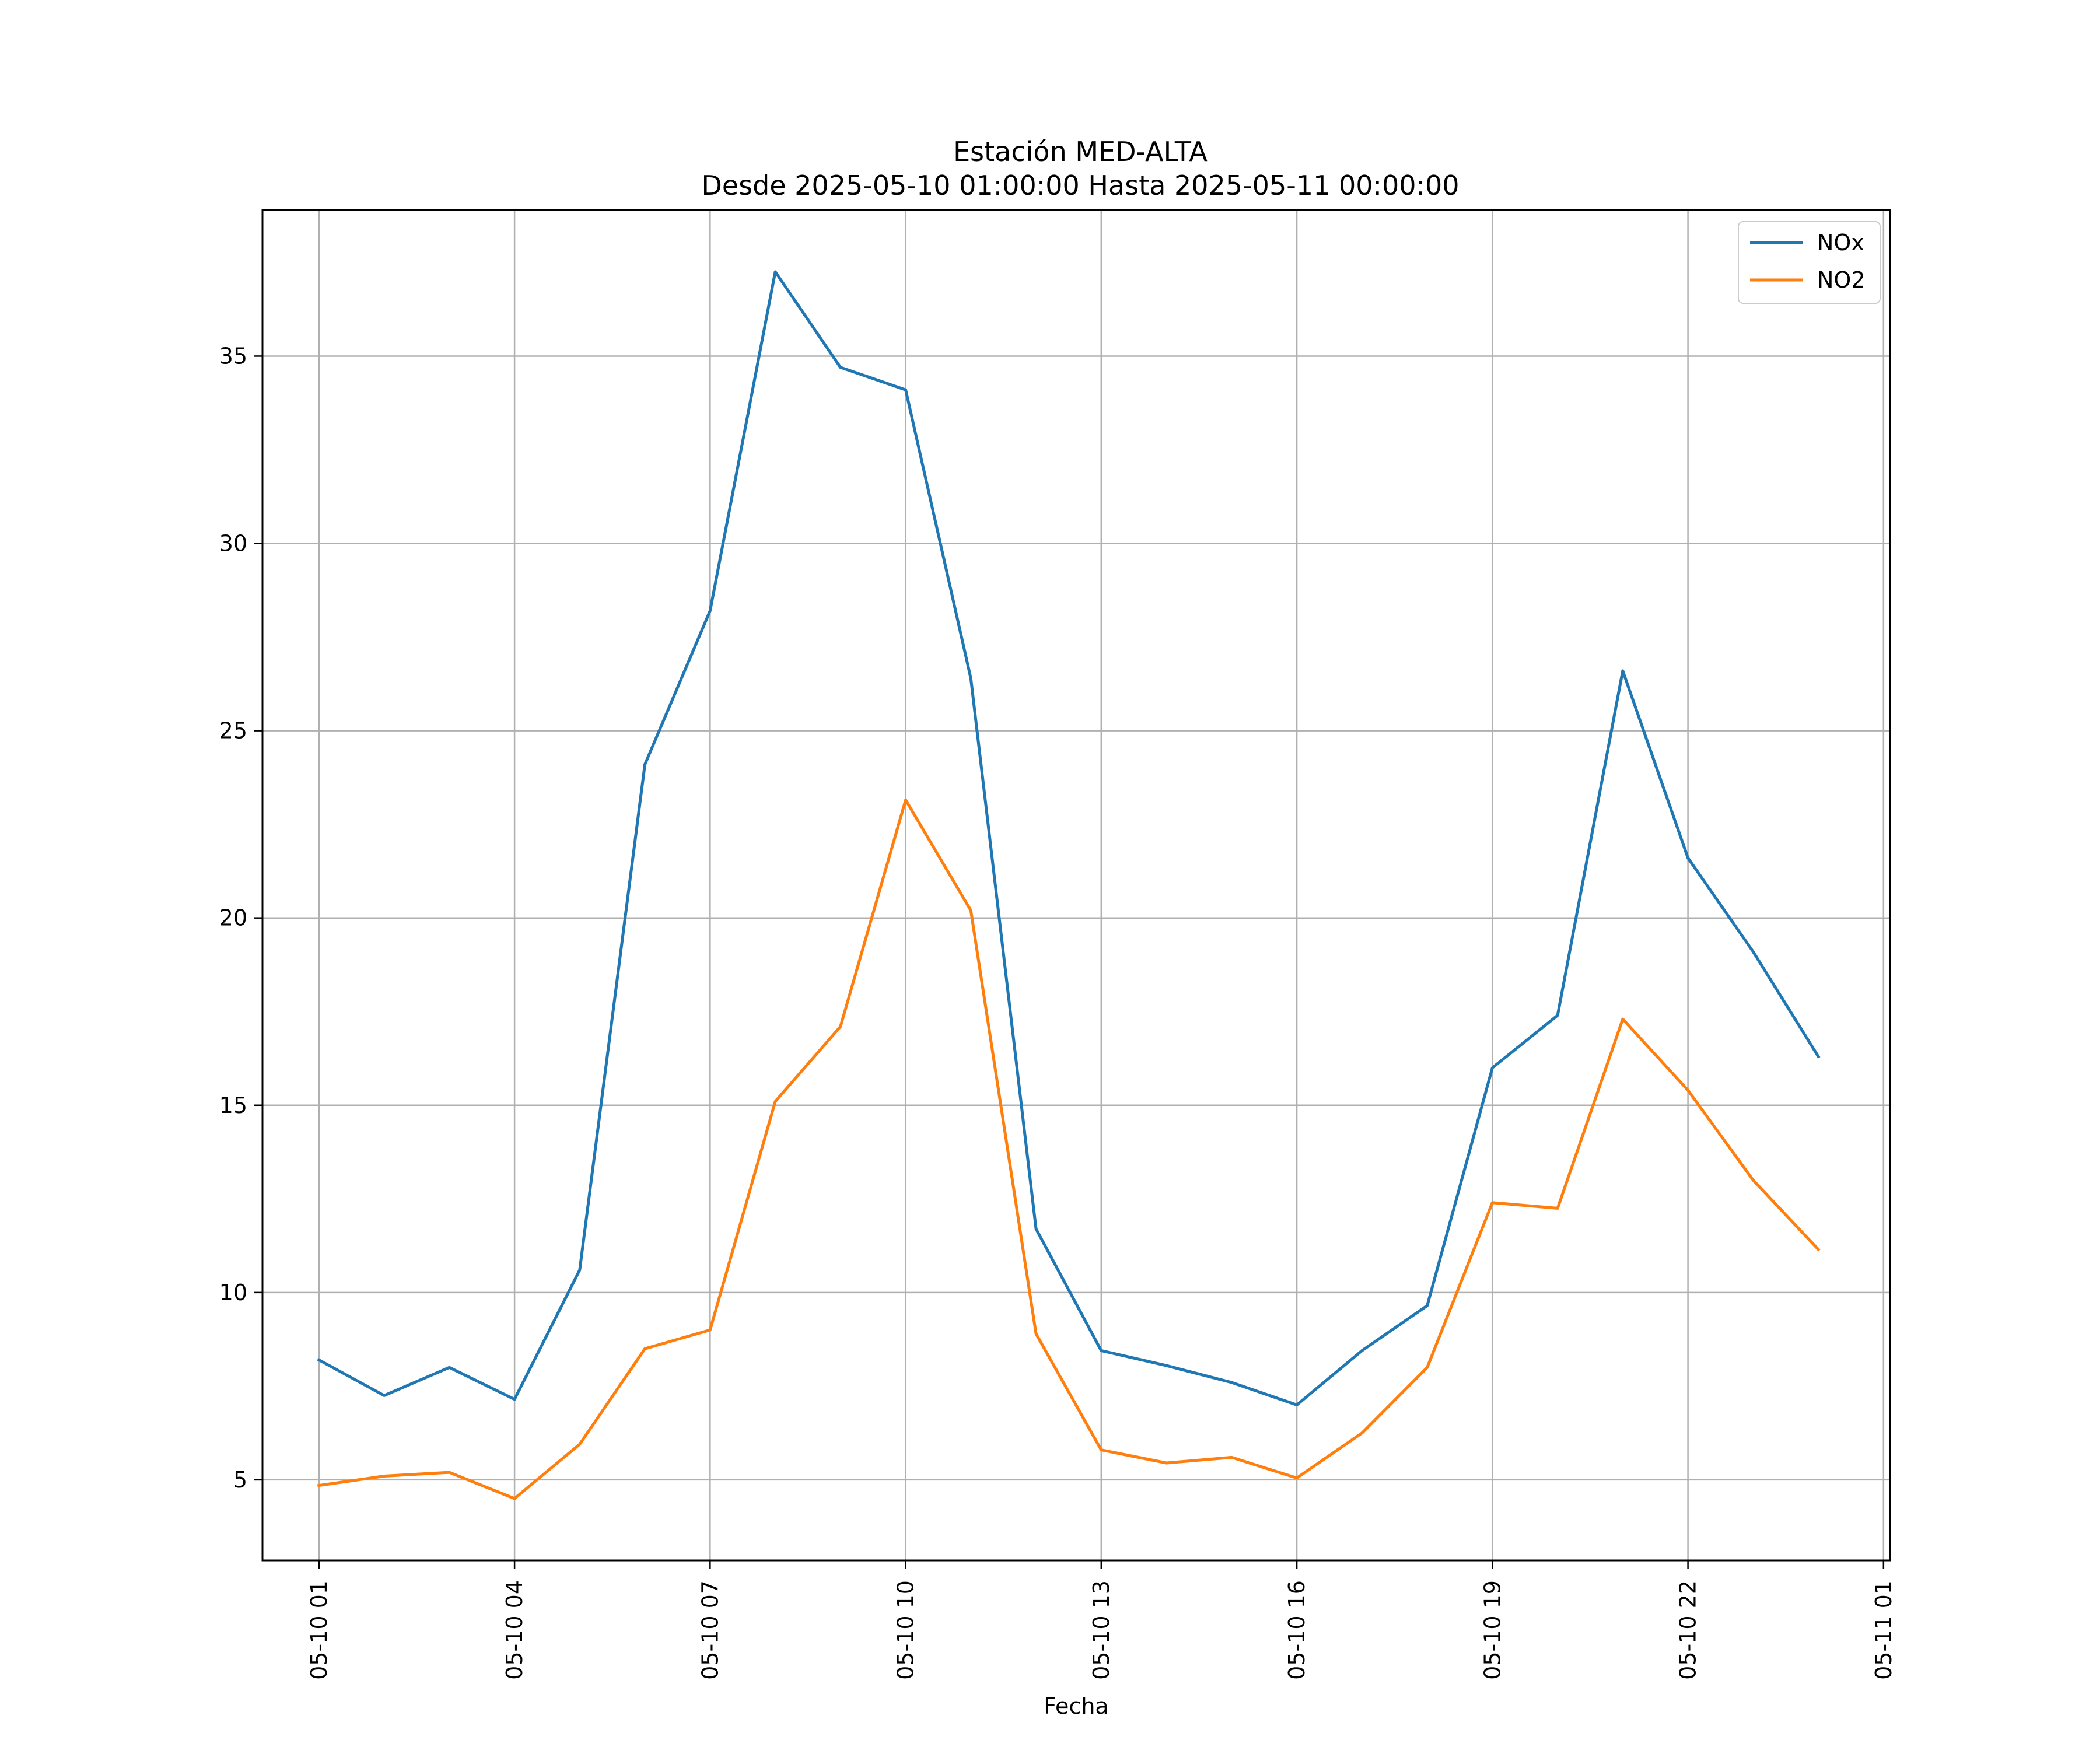 The width and height of the screenshot is (2100, 1750). What do you see at coordinates (1883, 1630) in the screenshot?
I see `x-tick-label: 05-11 01` at bounding box center [1883, 1630].